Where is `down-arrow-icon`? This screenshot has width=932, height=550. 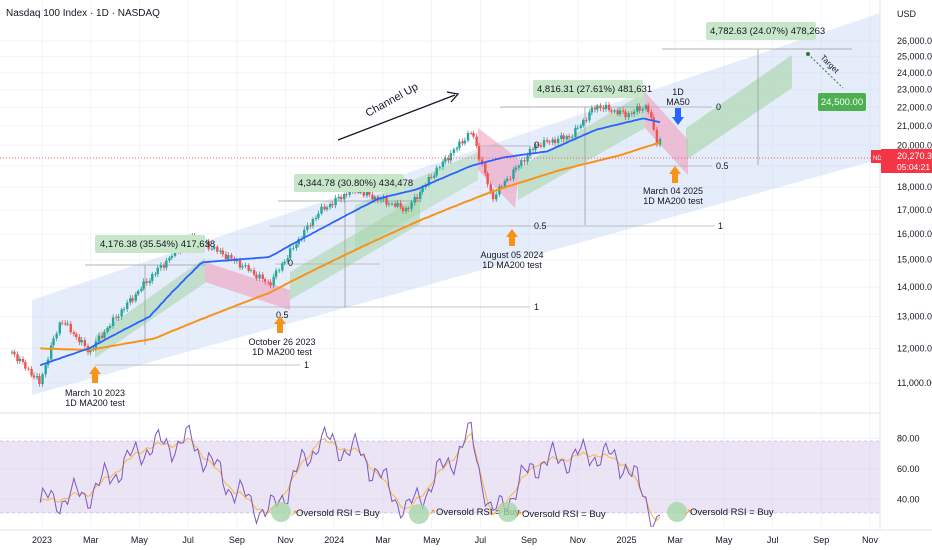
down-arrow-icon is located at coordinates (678, 116).